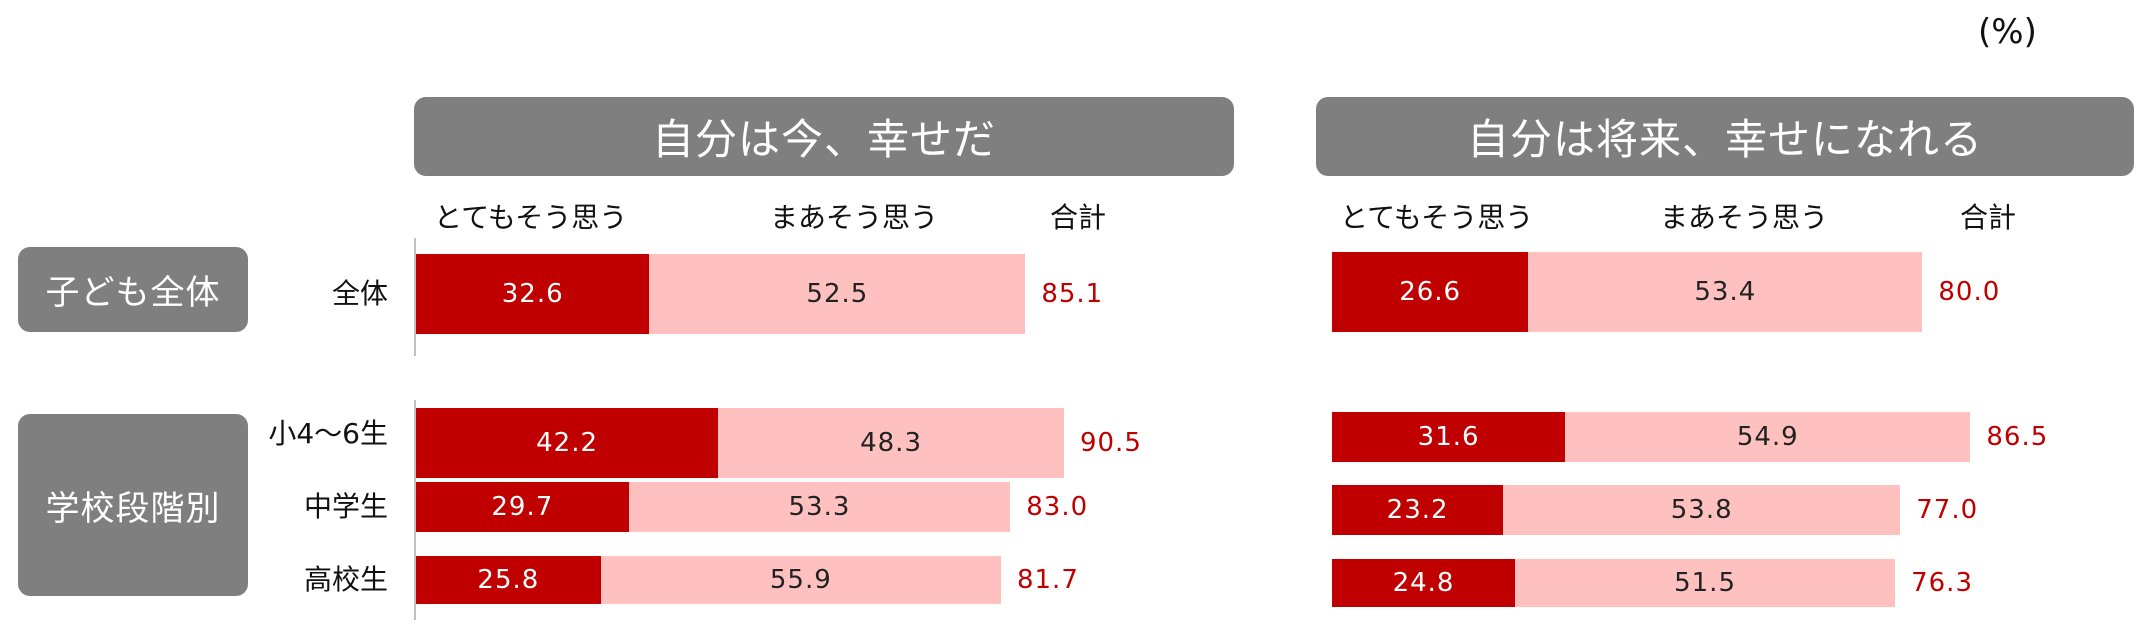 Image resolution: width=2148 pixels, height=634 pixels. I want to click on group-label-school-level: 学校段階別, so click(133, 505).